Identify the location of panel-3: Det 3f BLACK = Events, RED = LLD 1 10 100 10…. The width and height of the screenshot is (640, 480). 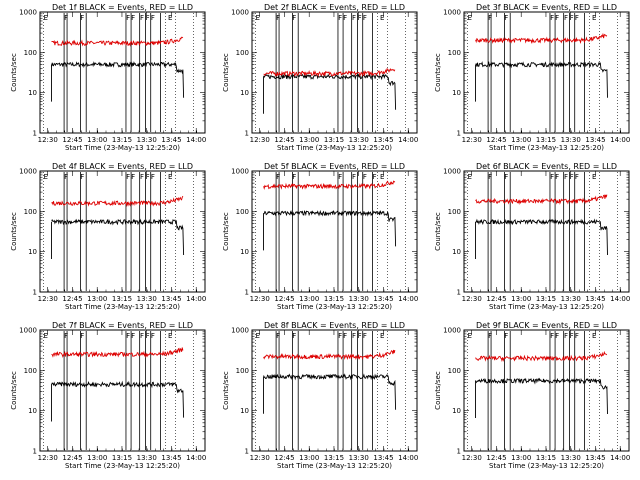
(532, 77).